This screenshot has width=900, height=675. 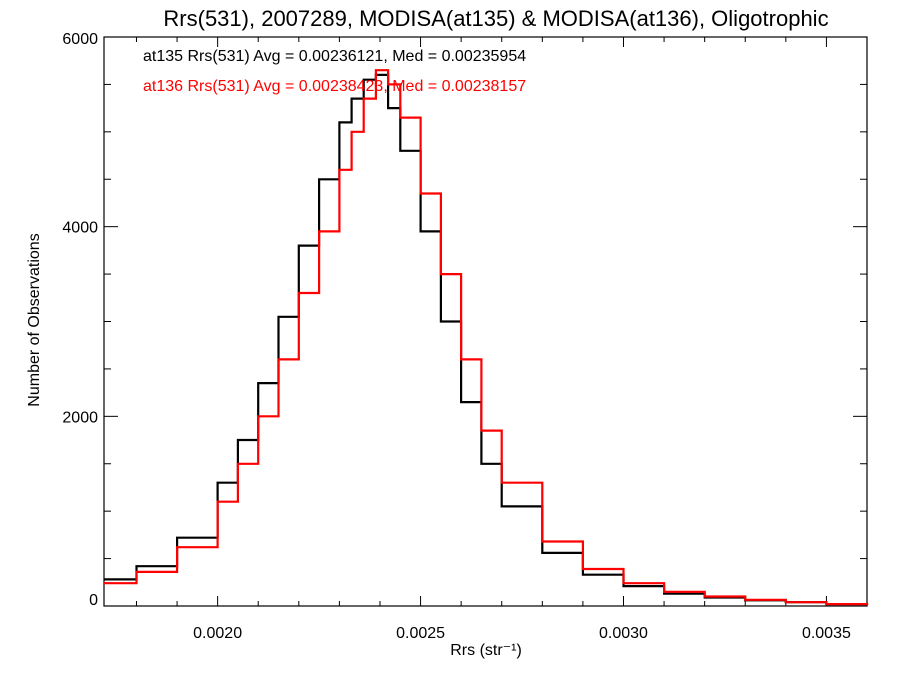 I want to click on x-tick-label: 0.0035, so click(x=826, y=633).